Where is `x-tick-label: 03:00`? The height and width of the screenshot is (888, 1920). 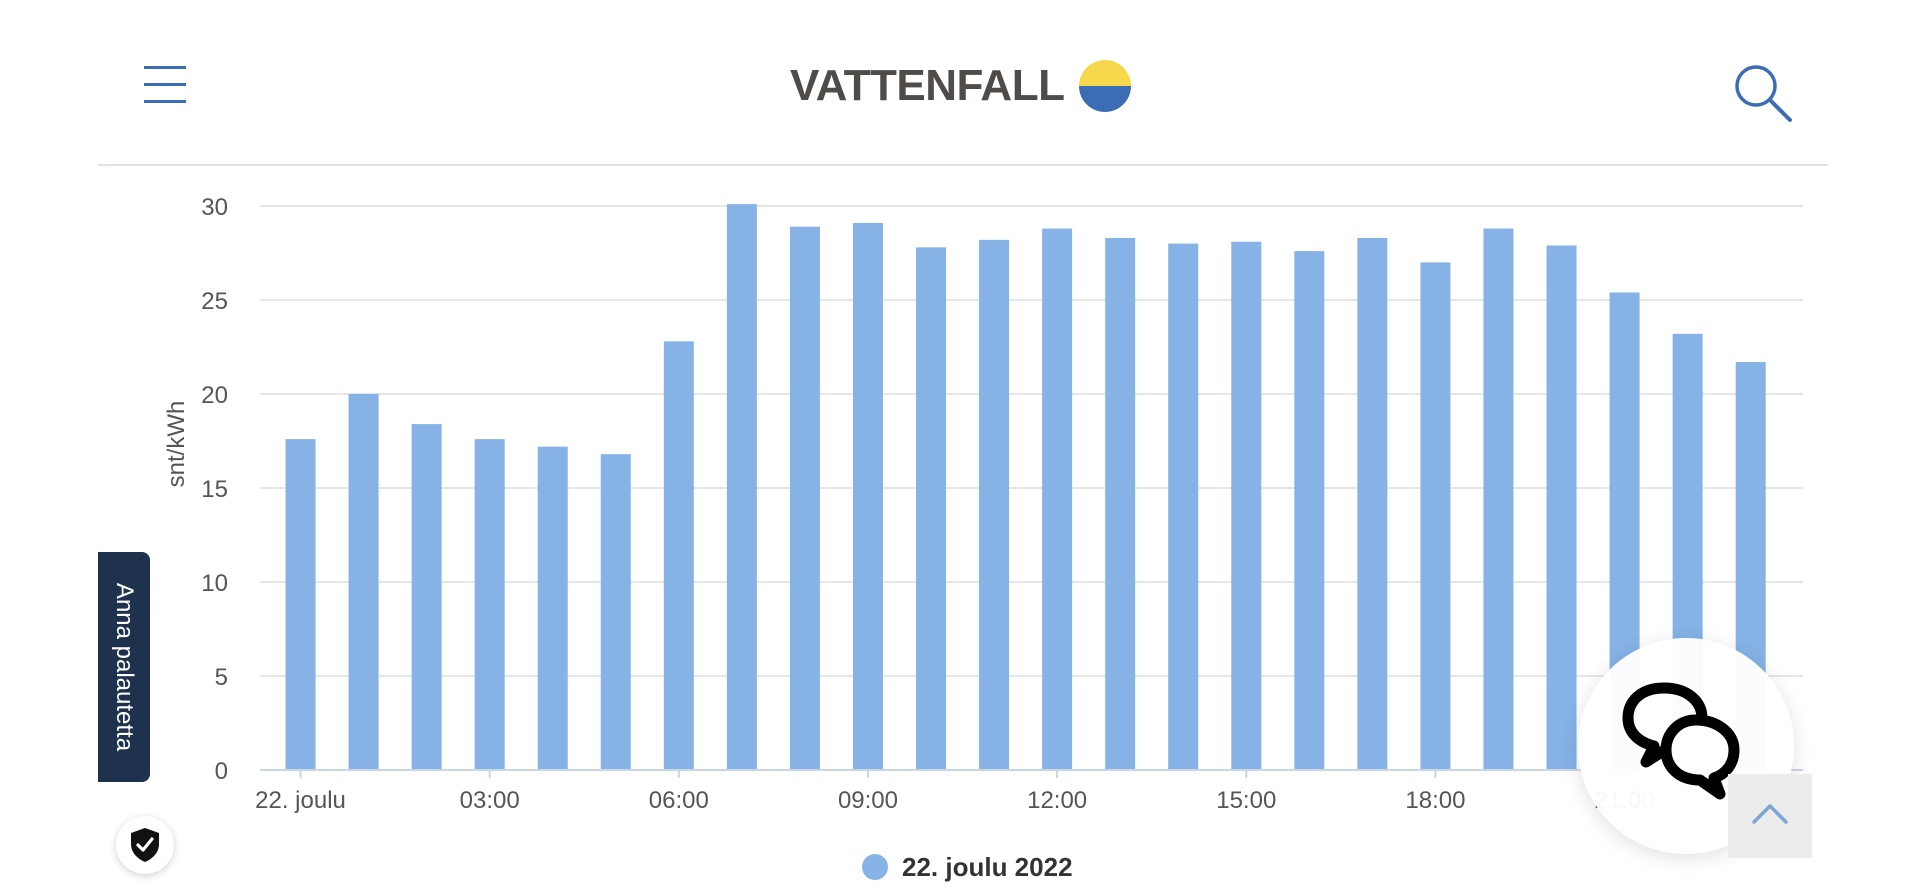
x-tick-label: 03:00 is located at coordinates (490, 800).